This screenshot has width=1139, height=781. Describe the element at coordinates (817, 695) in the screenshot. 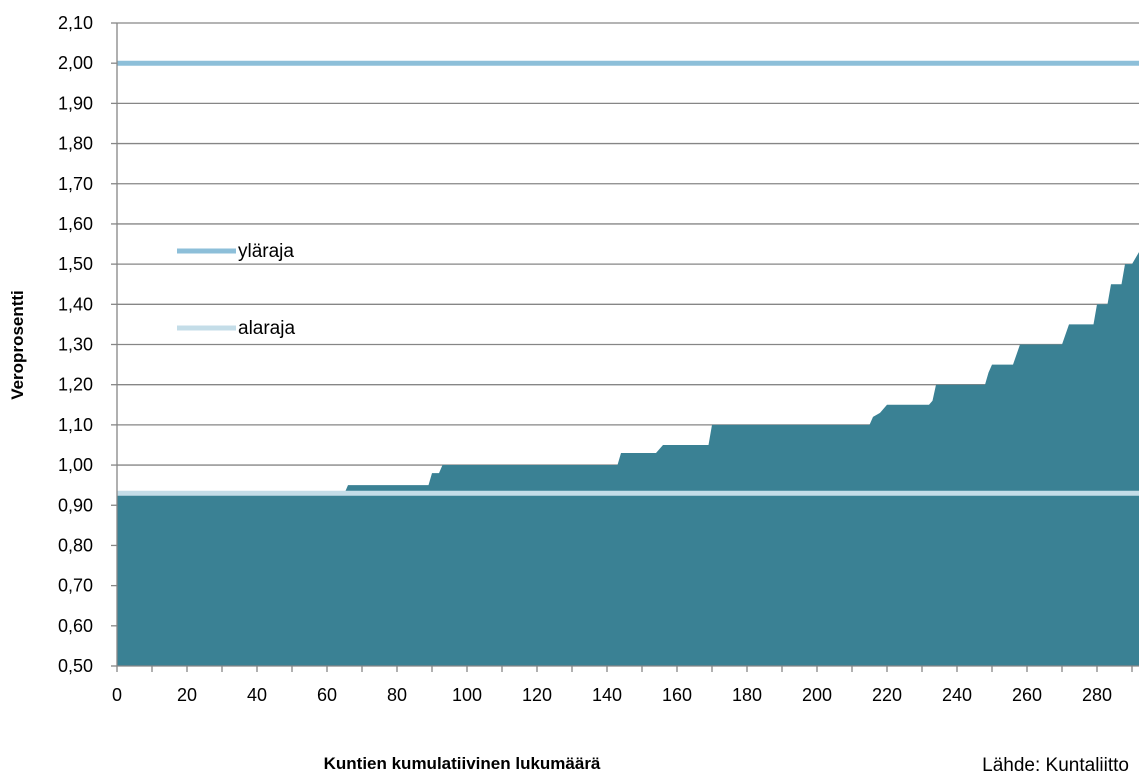

I see `x-tick-label: 200` at that location.